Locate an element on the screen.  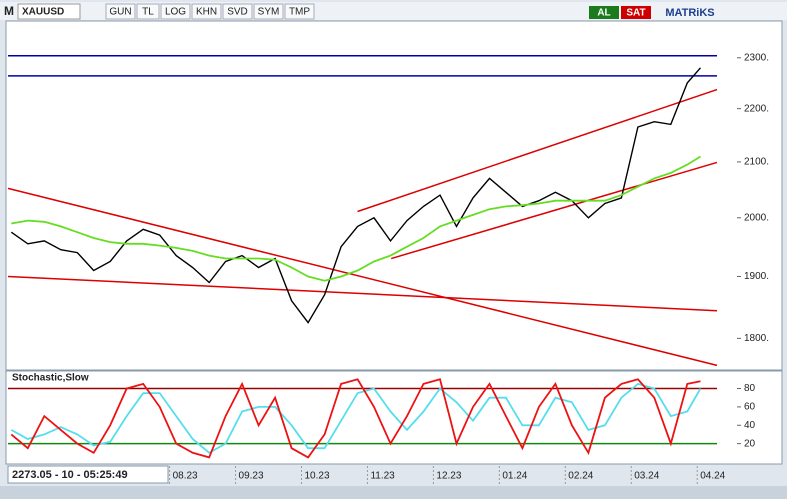
x-tick-label: 04.24 is located at coordinates (712, 476).